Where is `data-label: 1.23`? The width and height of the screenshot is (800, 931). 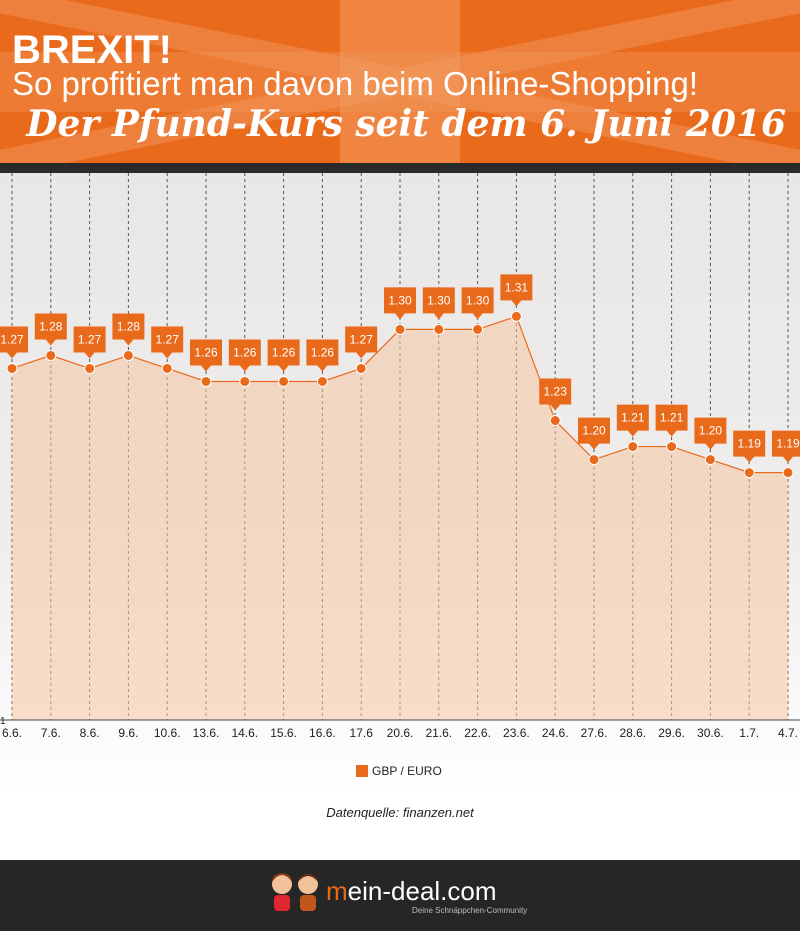
data-label: 1.23 is located at coordinates (556, 392).